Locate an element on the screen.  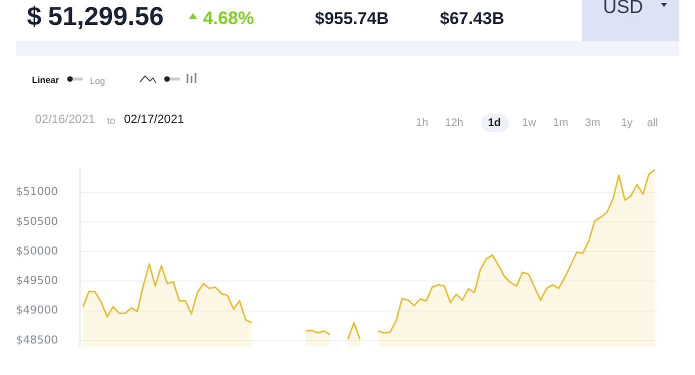
text: 02/16/2021 is located at coordinates (65, 119).